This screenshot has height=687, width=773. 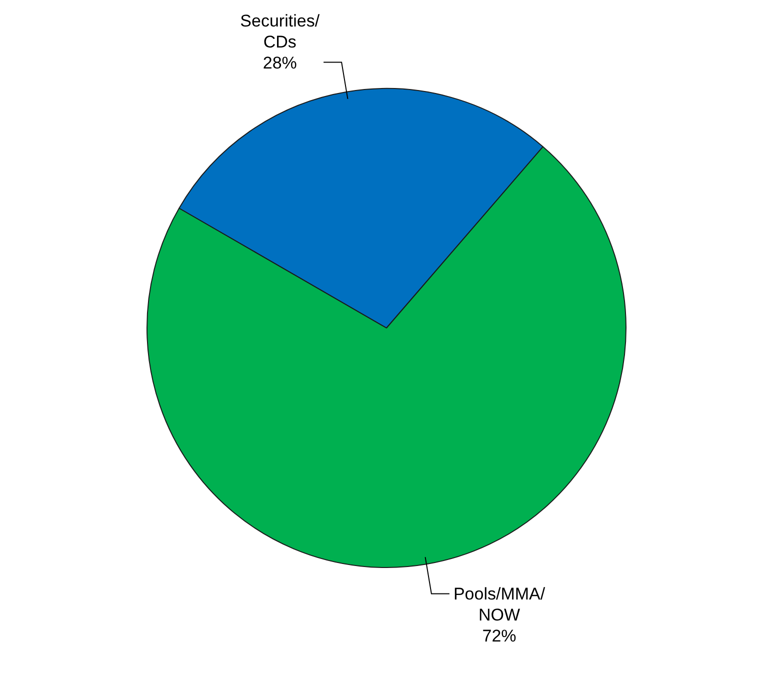 What do you see at coordinates (280, 31) in the screenshot?
I see `slice-label: Securities/CDs` at bounding box center [280, 31].